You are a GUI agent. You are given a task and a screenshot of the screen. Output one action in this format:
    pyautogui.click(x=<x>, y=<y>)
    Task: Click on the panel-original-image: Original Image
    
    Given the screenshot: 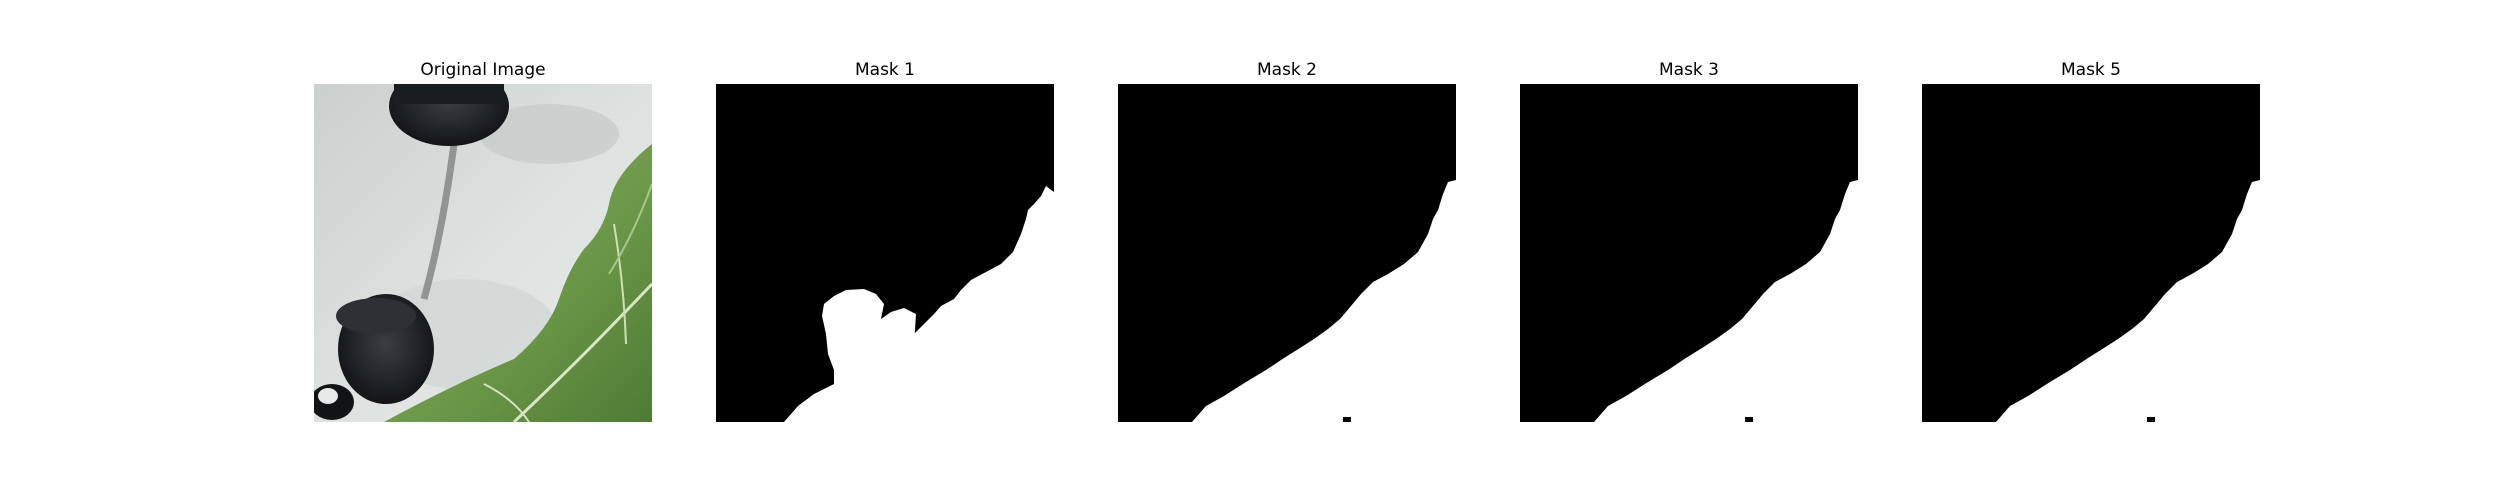 What is the action you would take?
    pyautogui.click(x=483, y=250)
    